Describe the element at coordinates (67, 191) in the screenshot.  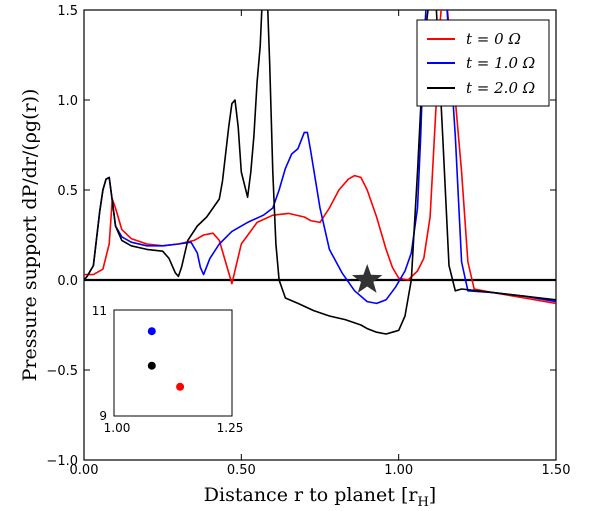
I see `y-tick-label: 0.5` at that location.